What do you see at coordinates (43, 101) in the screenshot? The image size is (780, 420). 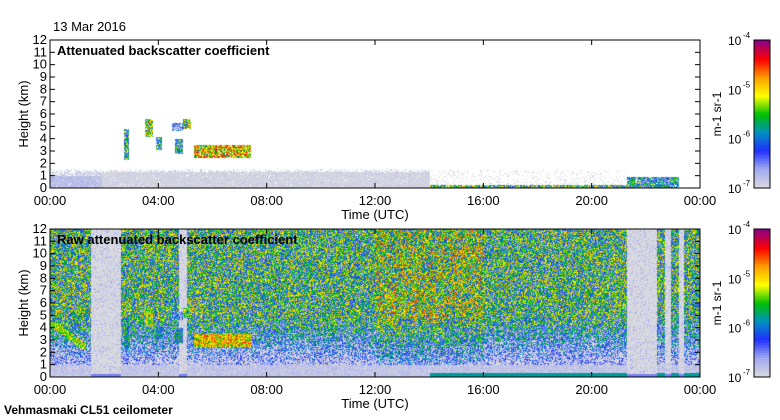 I see `y-tick-label: 7` at bounding box center [43, 101].